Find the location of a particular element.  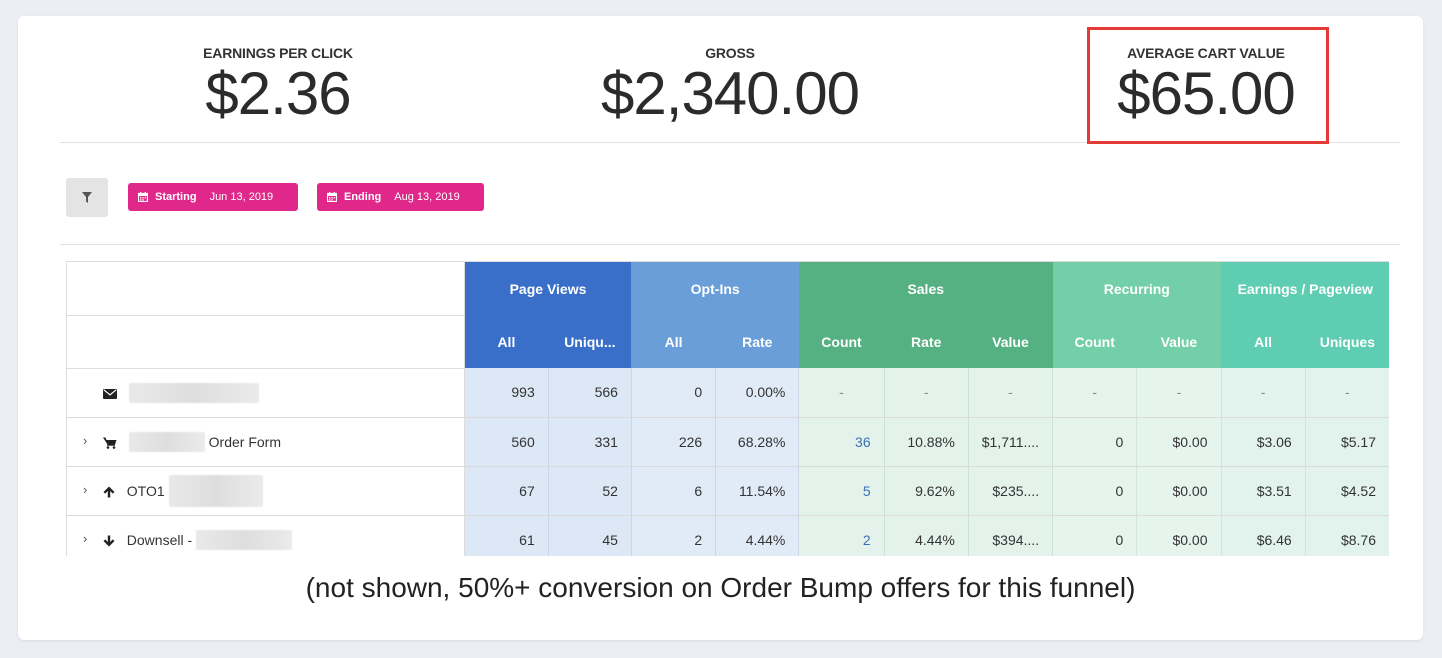

step-name-cell: › Order Form is located at coordinates (266, 442).